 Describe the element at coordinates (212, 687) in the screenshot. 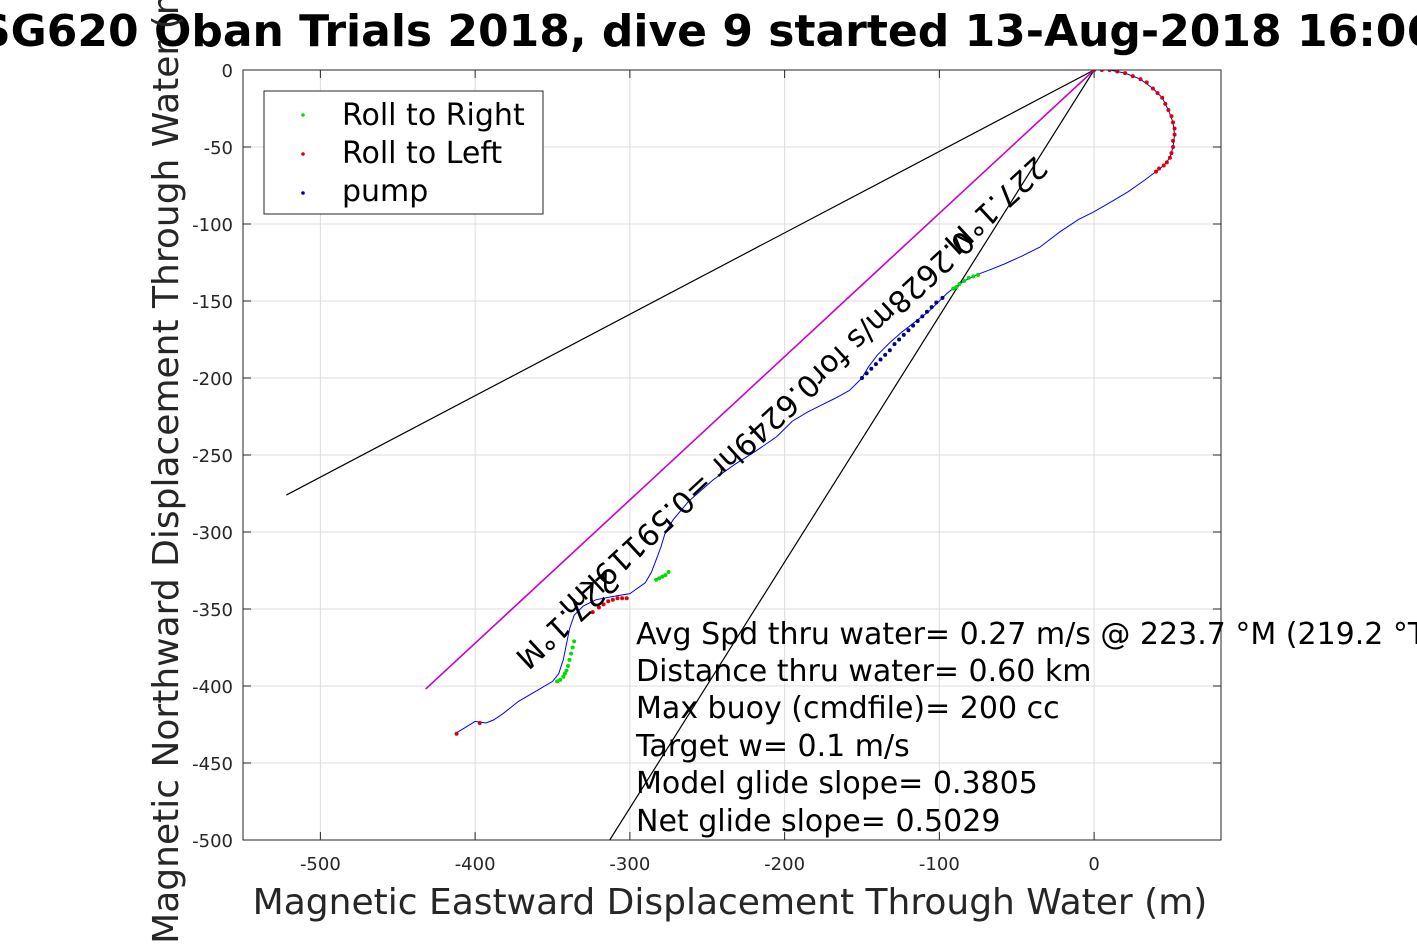

I see `y-tick-label: -400` at that location.